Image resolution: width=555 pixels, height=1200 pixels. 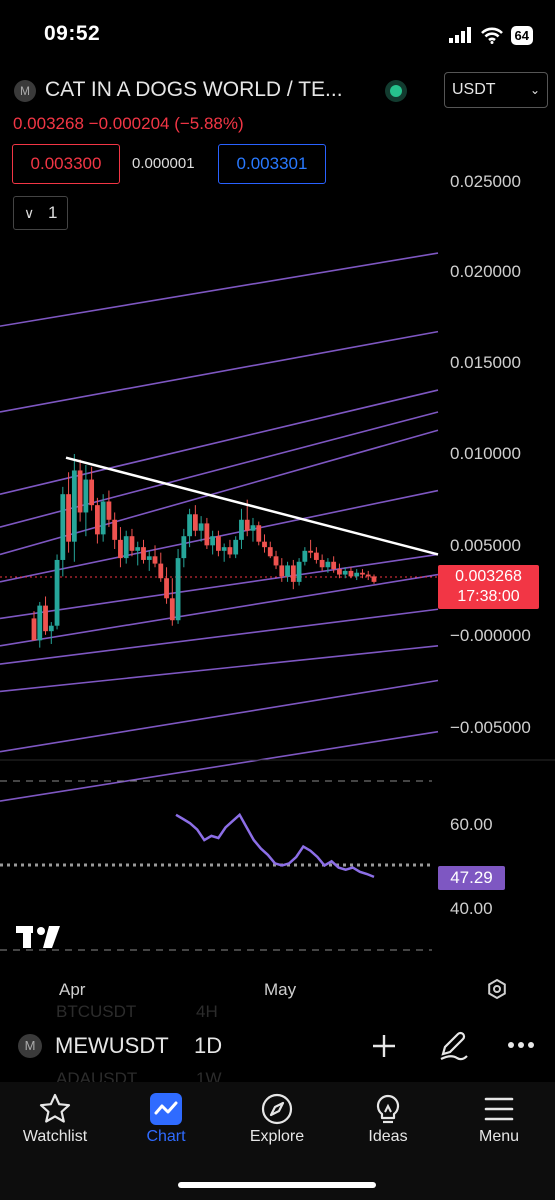 I want to click on tab-watchlist: Watchlist, so click(x=55, y=1118).